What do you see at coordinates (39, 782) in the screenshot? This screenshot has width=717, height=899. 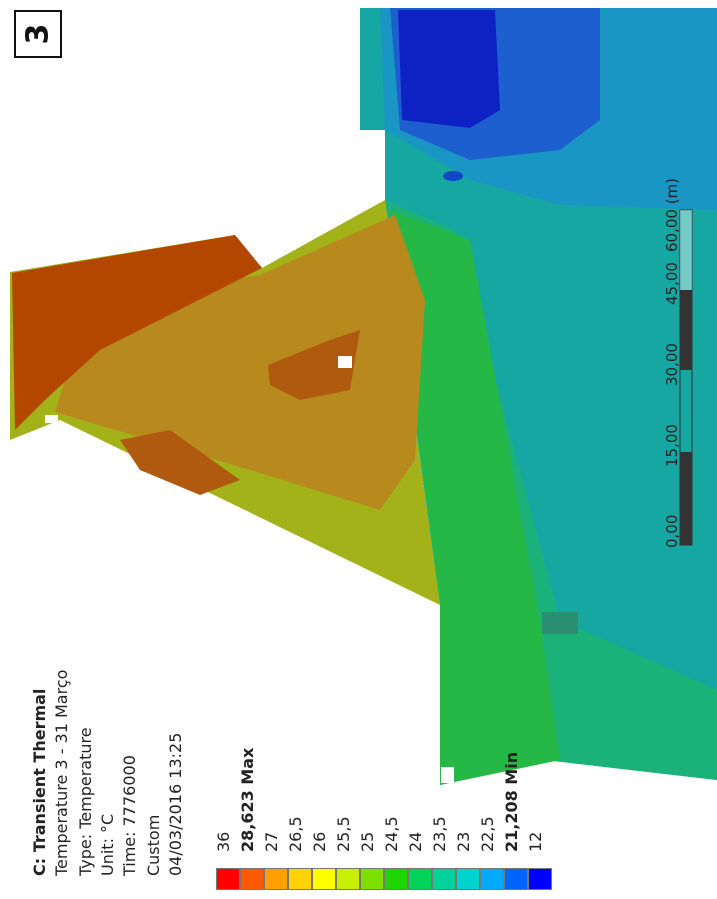 I see `result-title: C: Transient Thermal` at bounding box center [39, 782].